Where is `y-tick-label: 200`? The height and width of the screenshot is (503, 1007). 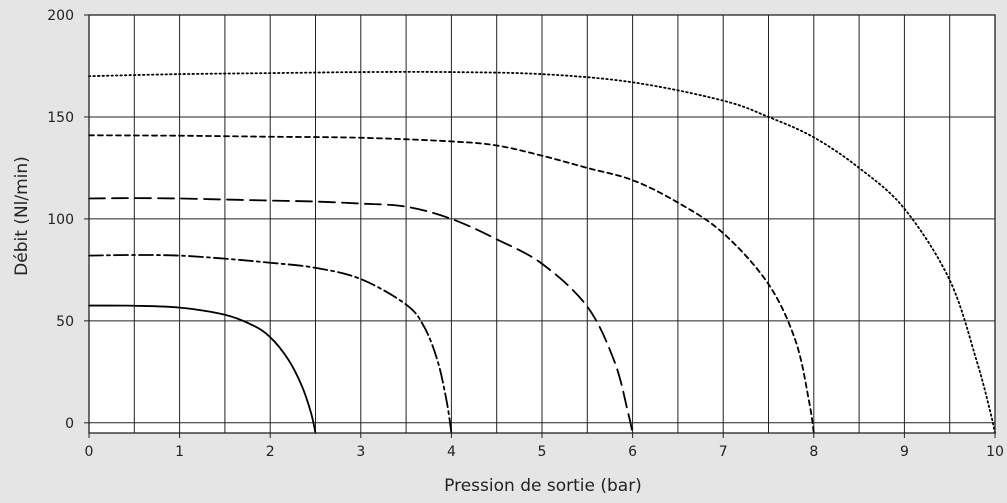 y-tick-label: 200 is located at coordinates (60, 16).